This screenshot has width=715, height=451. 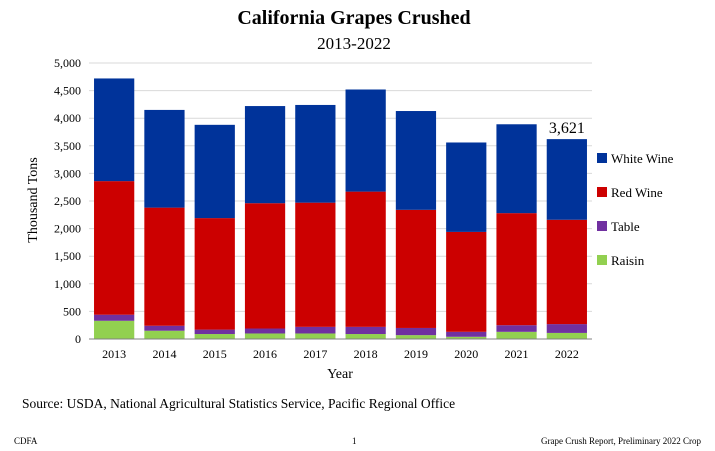 I want to click on annotations: 3,621, so click(x=567, y=128).